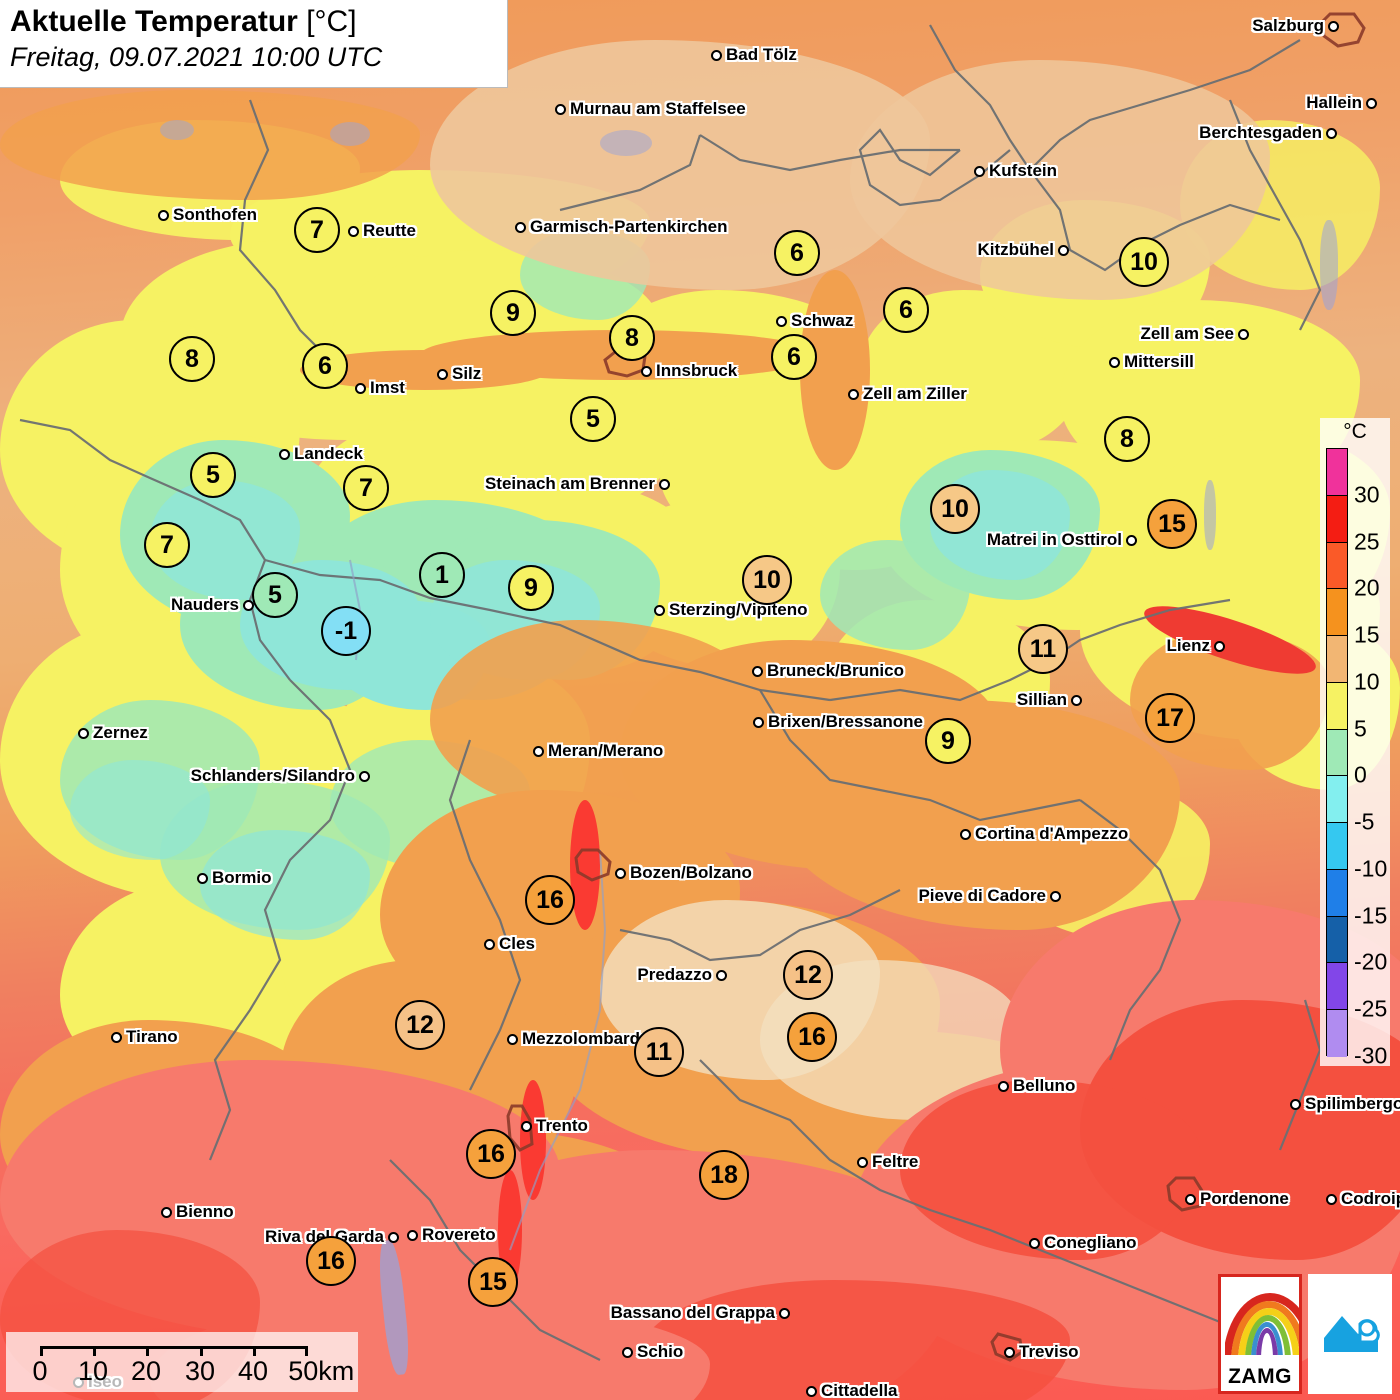 The width and height of the screenshot is (1400, 1400). I want to click on station-temperature-marker: 17, so click(1170, 718).